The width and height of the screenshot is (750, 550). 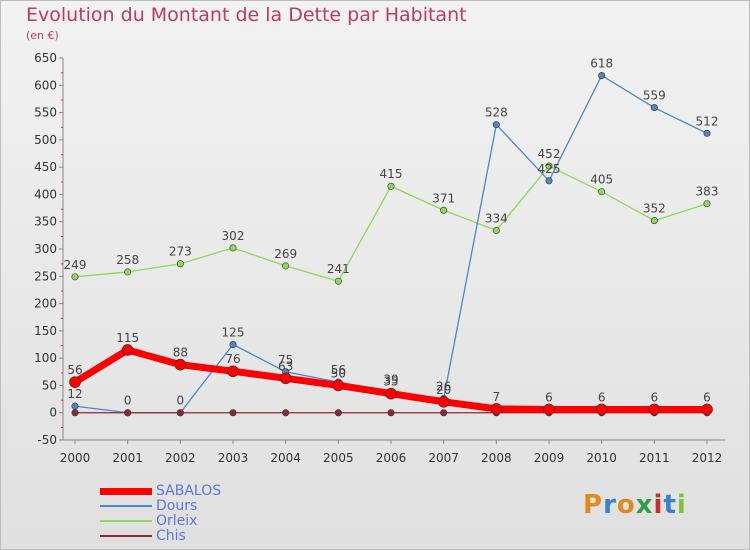 What do you see at coordinates (45, 249) in the screenshot?
I see `y-tick-label: 300` at bounding box center [45, 249].